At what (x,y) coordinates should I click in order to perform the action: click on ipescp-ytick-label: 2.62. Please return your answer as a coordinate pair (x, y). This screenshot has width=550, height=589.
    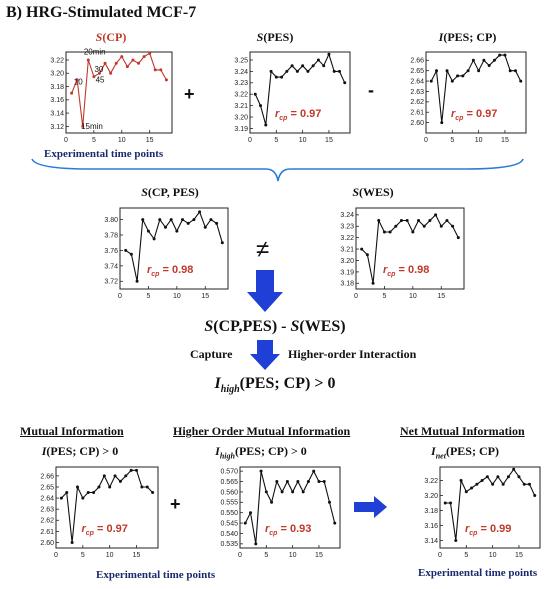
    Looking at the image, I should click on (417, 102).